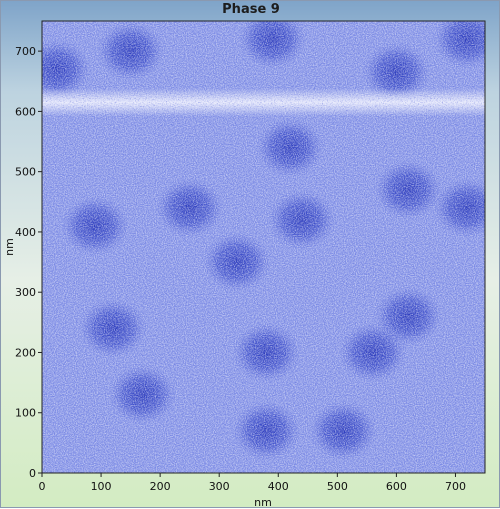 The width and height of the screenshot is (500, 509). Describe the element at coordinates (25, 413) in the screenshot. I see `y-tick-label: 100` at that location.